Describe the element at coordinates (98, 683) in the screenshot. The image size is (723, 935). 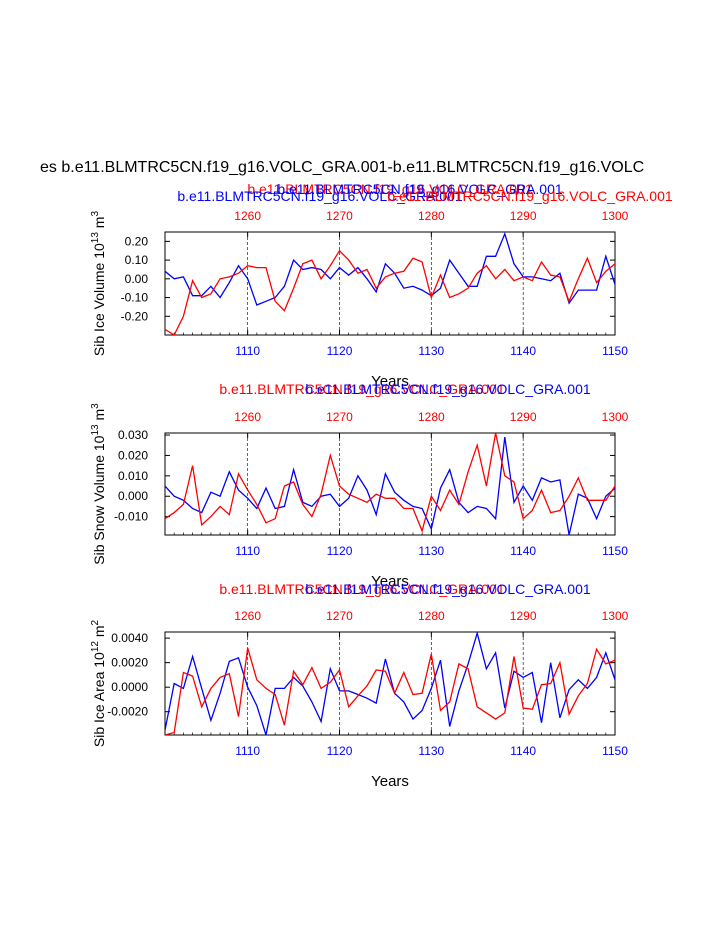
I see `panel3-ylabel: Sib Ice Area 1012 m2` at that location.